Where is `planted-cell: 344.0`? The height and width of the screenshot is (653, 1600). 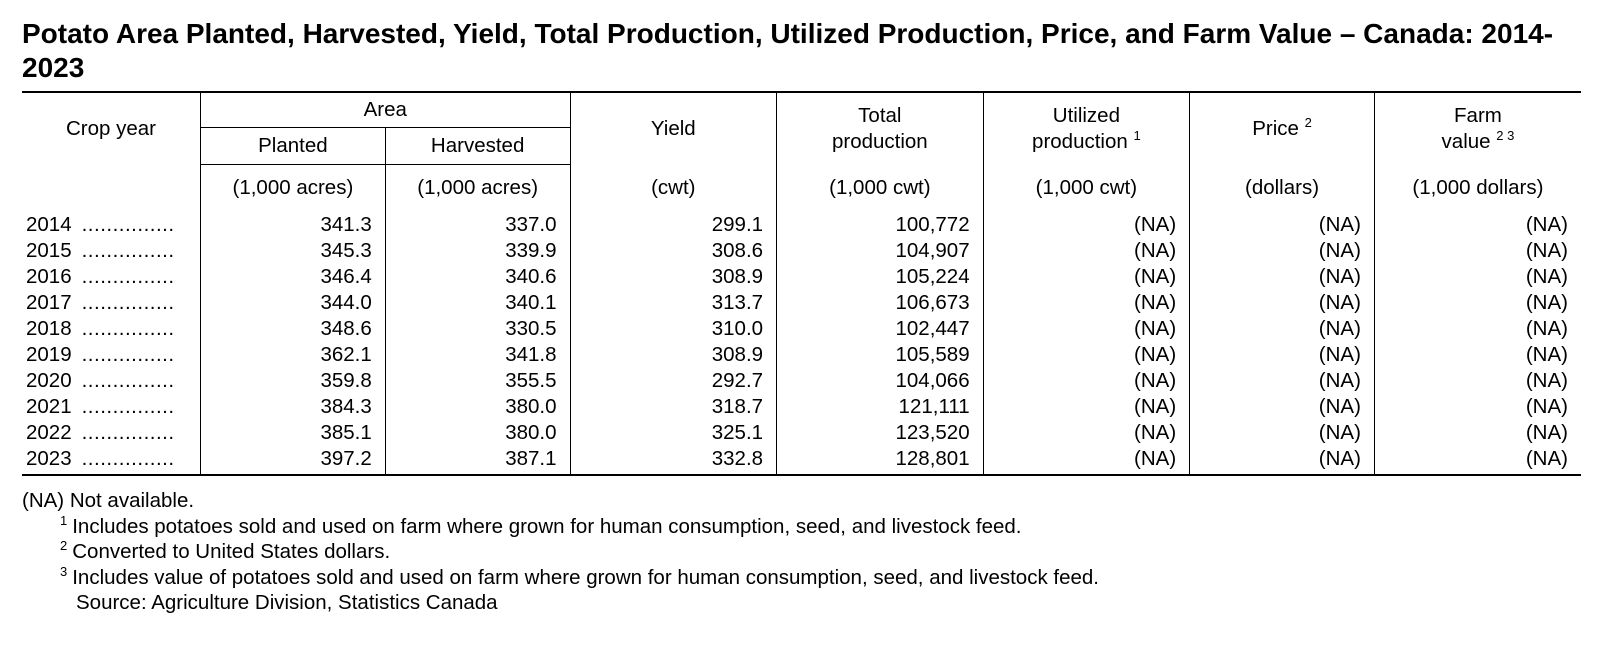
planted-cell: 344.0 is located at coordinates (293, 303).